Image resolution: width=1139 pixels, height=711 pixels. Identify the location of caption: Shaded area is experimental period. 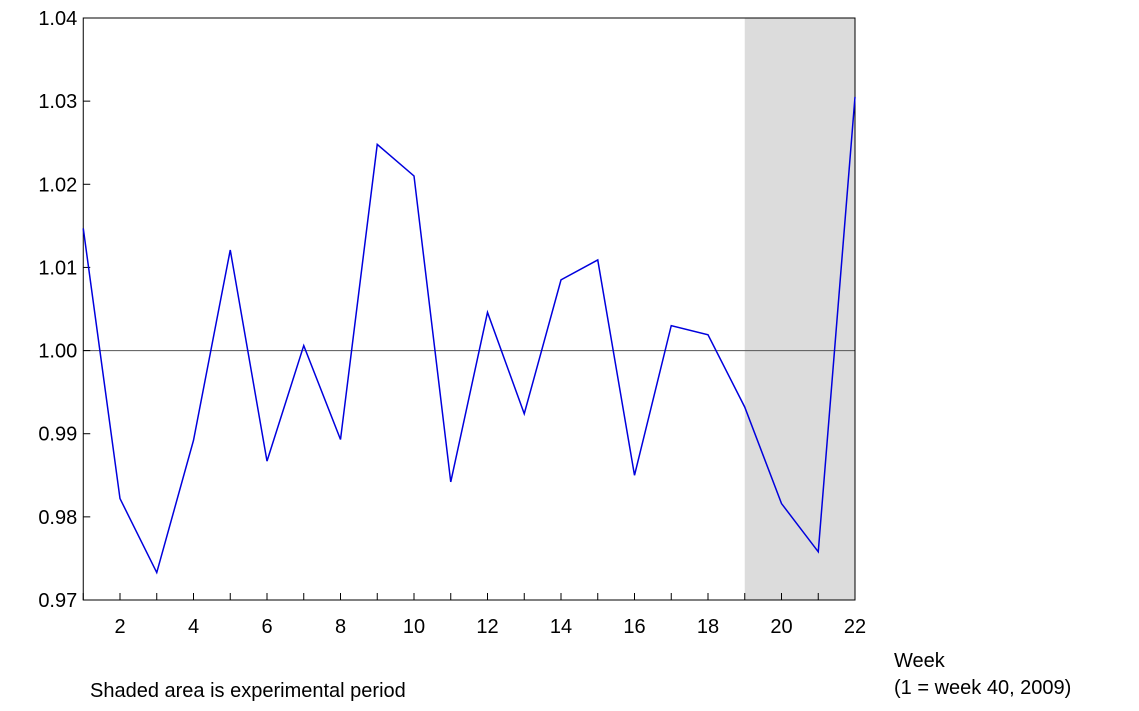
(248, 691).